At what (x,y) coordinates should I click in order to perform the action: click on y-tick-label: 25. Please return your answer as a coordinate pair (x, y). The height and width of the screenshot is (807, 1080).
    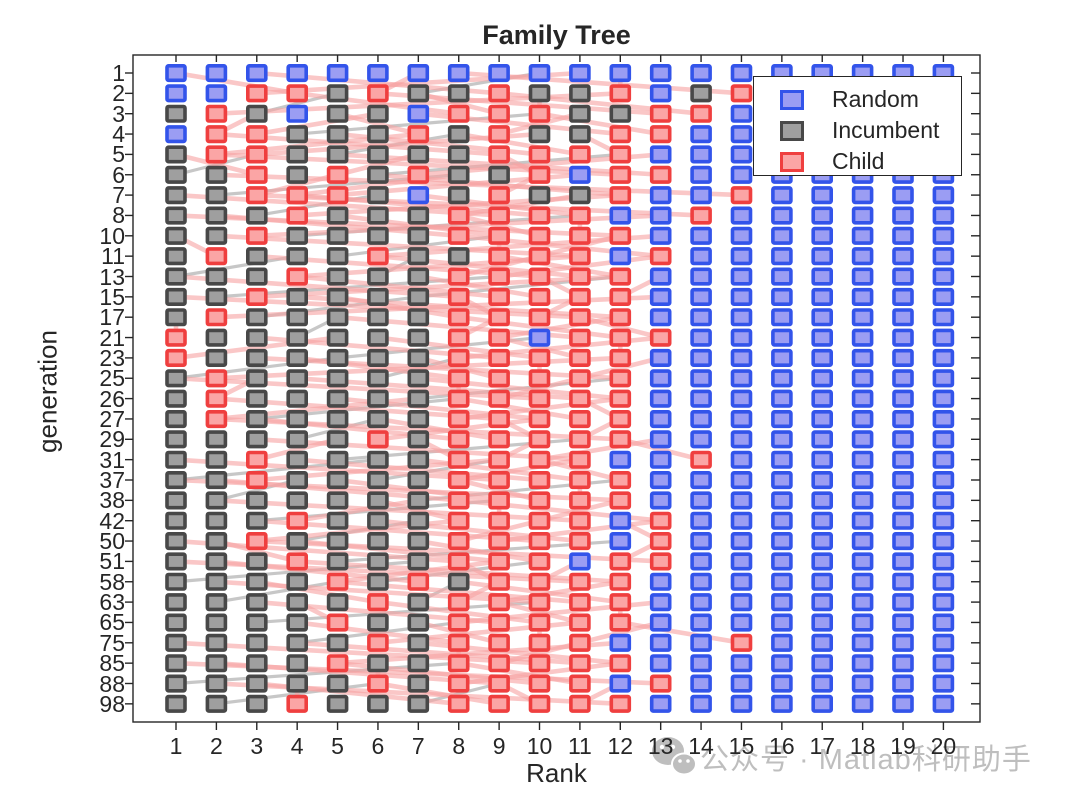
    Looking at the image, I should click on (112, 378).